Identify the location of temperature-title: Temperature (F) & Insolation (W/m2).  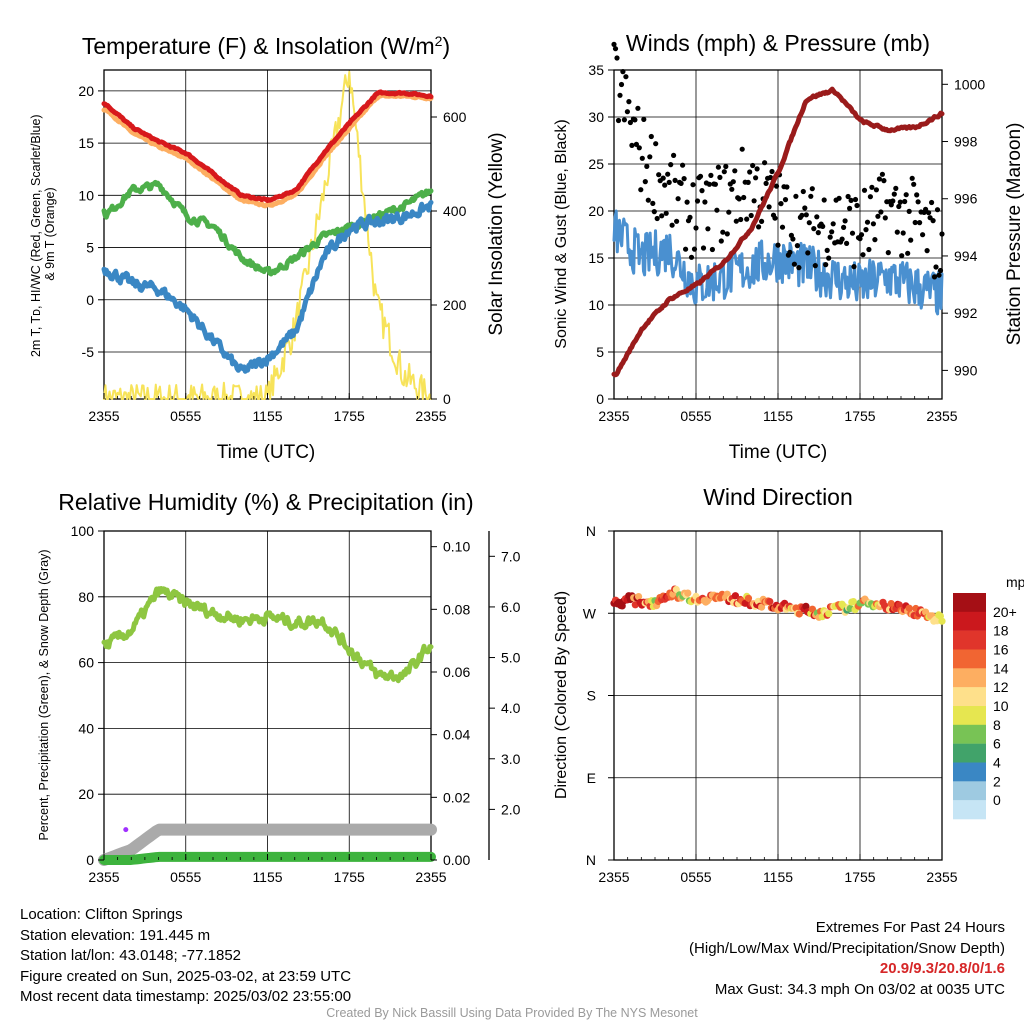
(266, 46).